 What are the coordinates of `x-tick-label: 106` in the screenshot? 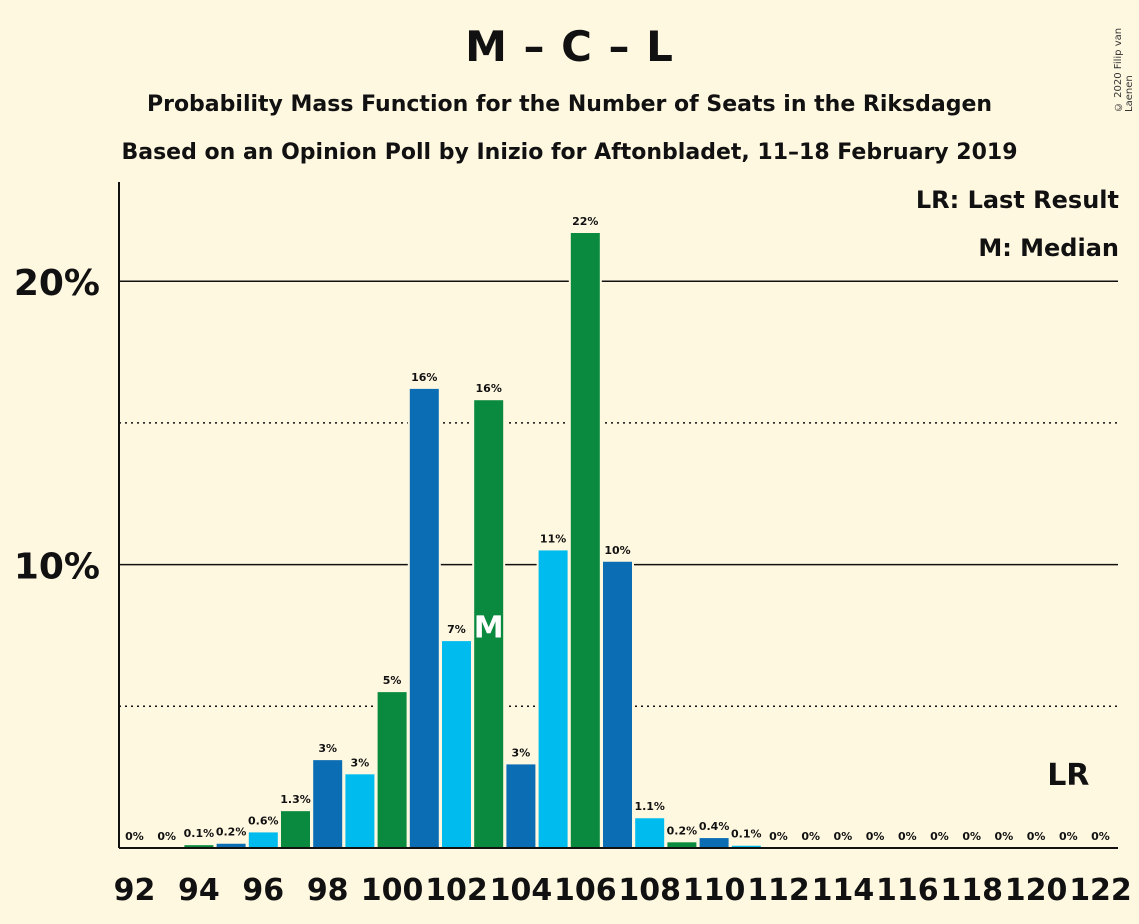 It's located at (585, 890).